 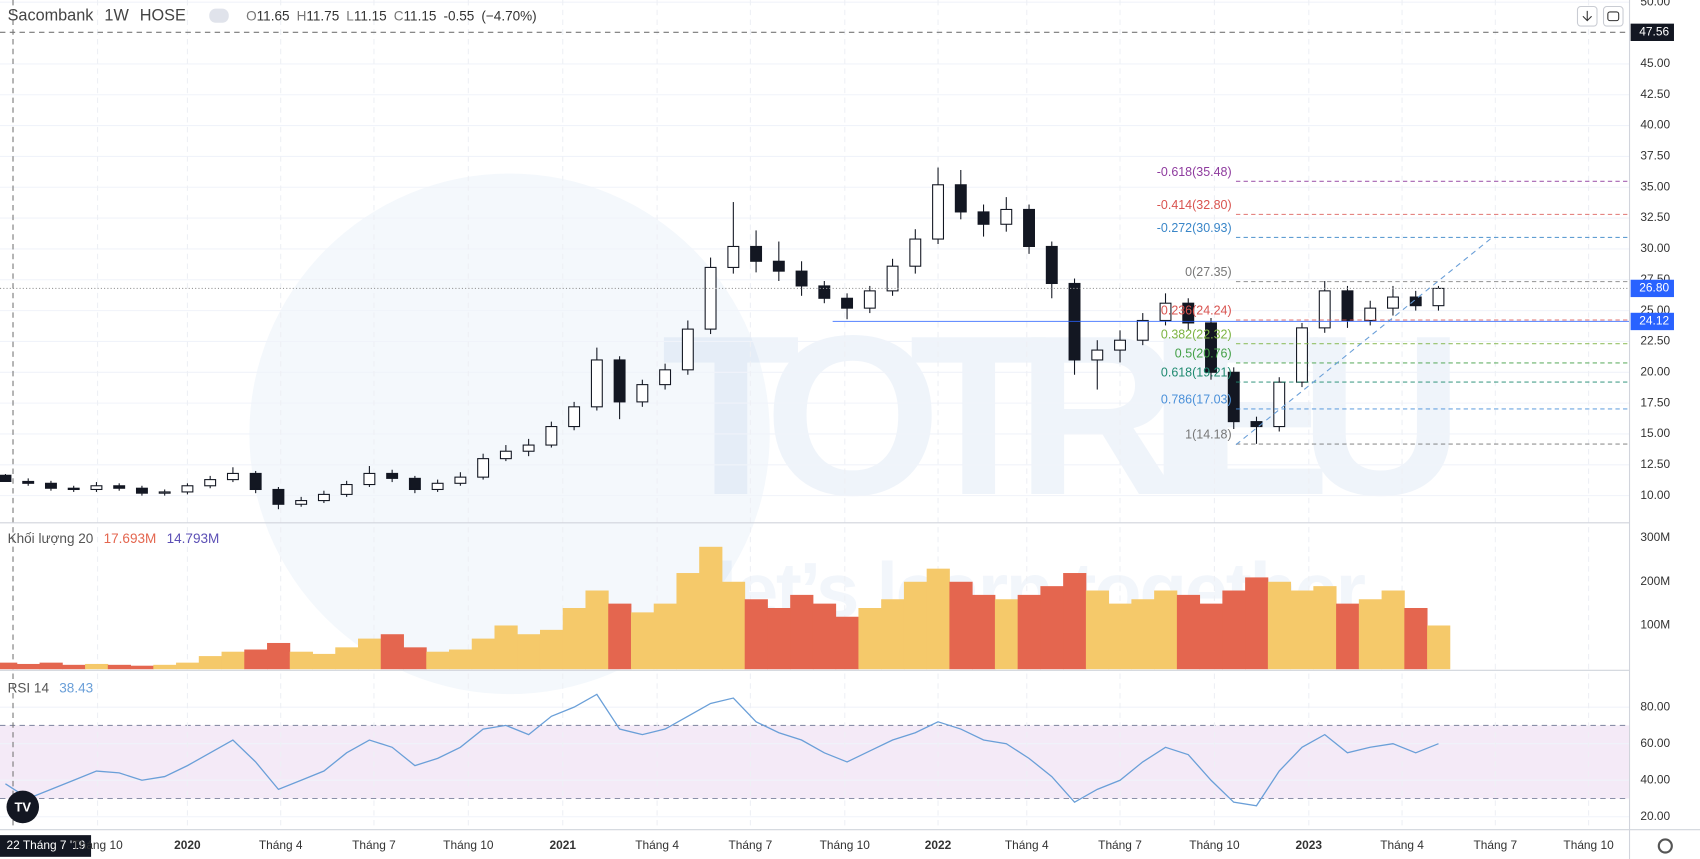 I want to click on ohlc-label: L, so click(x=350, y=15).